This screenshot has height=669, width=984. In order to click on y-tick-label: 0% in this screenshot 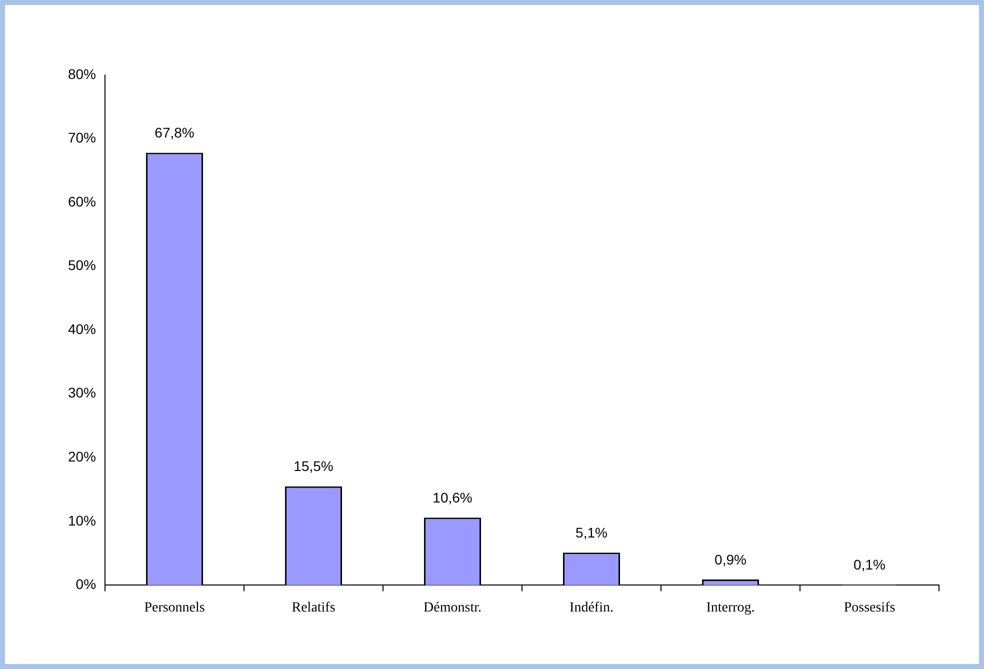, I will do `click(86, 584)`.